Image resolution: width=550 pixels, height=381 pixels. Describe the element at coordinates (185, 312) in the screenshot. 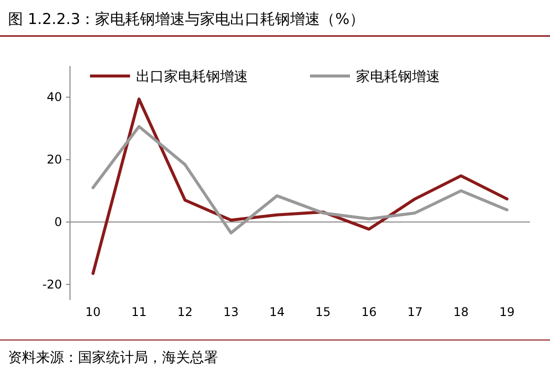

I see `x-tick-label: 12` at that location.